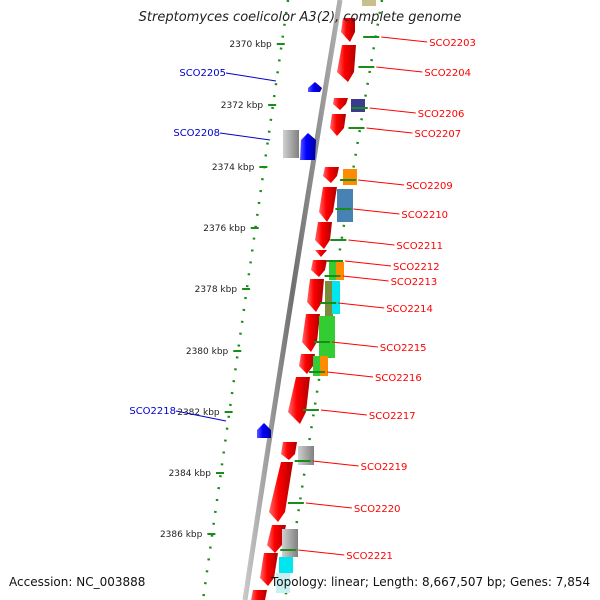 The image size is (600, 600). I want to click on kbp-label: 2370 kbp, so click(250, 45).